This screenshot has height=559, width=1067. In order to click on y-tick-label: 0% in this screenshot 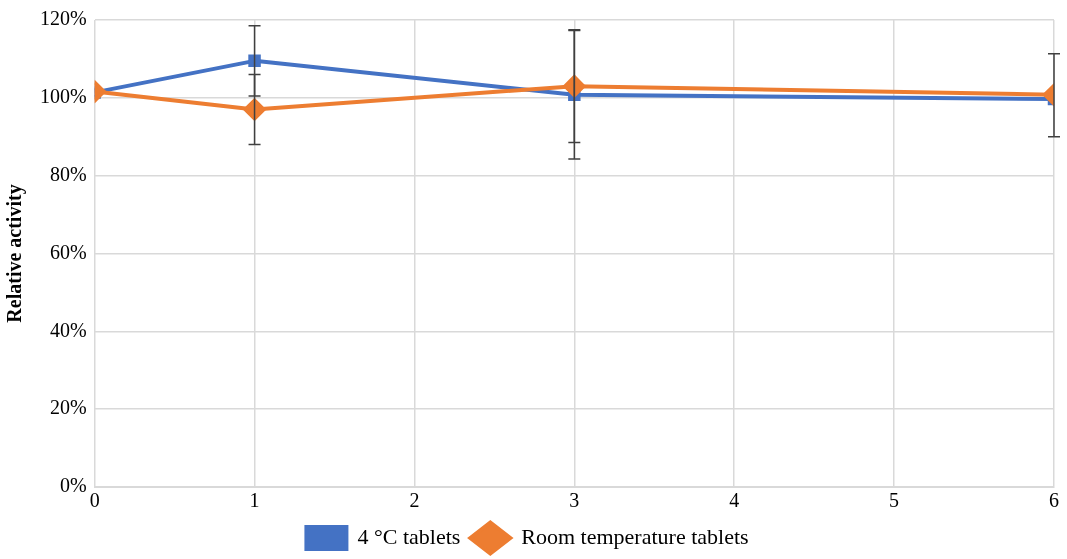, I will do `click(73, 485)`.